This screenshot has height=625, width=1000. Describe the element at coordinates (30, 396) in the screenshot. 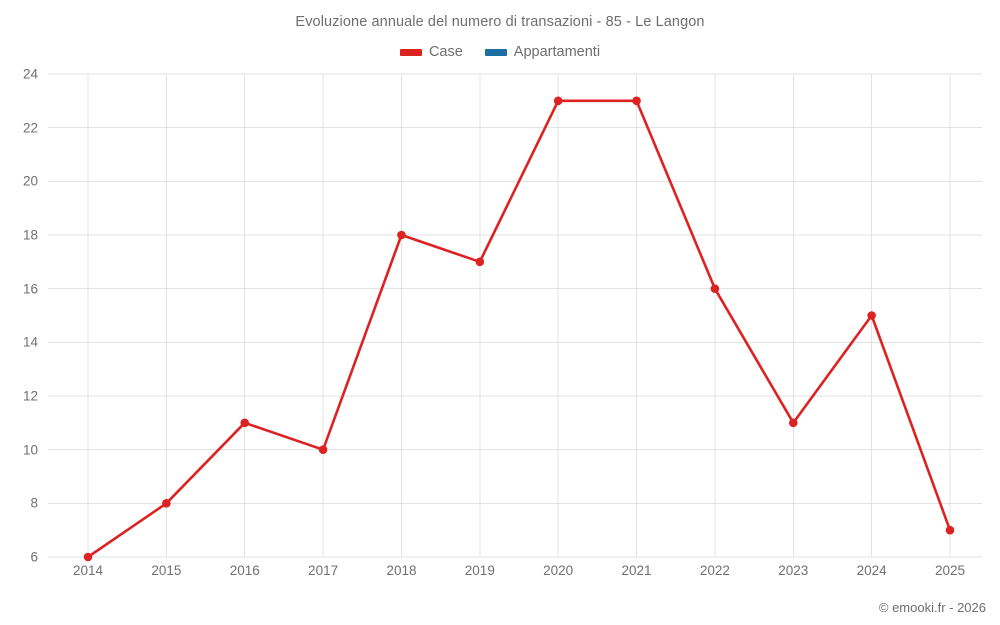

I see `y-tick-label: 12` at that location.